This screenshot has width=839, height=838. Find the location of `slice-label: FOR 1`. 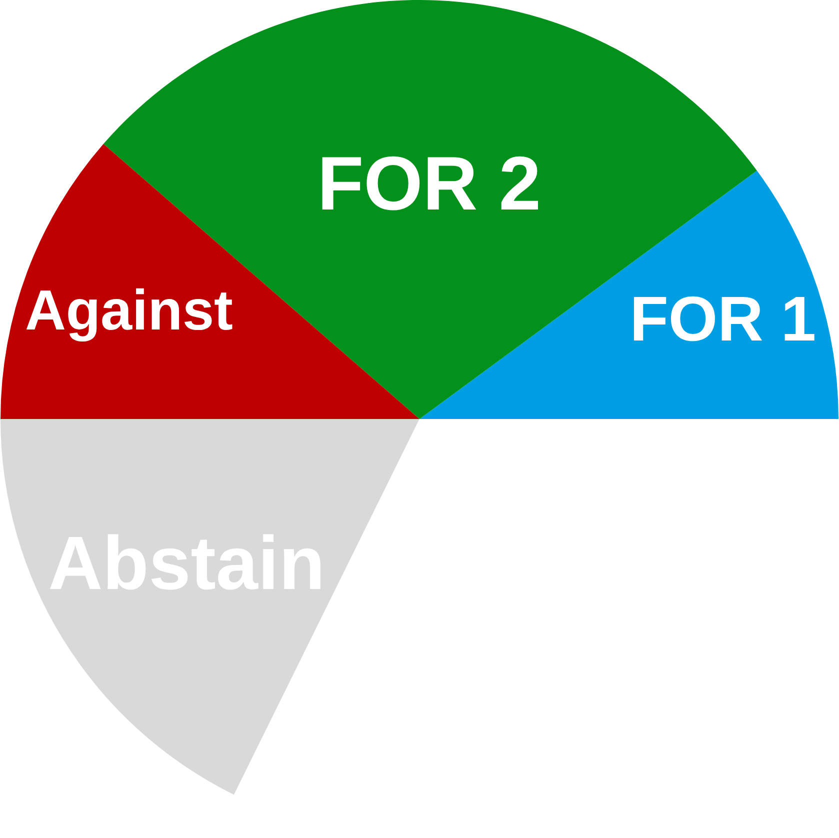

slice-label: FOR 1 is located at coordinates (723, 319).